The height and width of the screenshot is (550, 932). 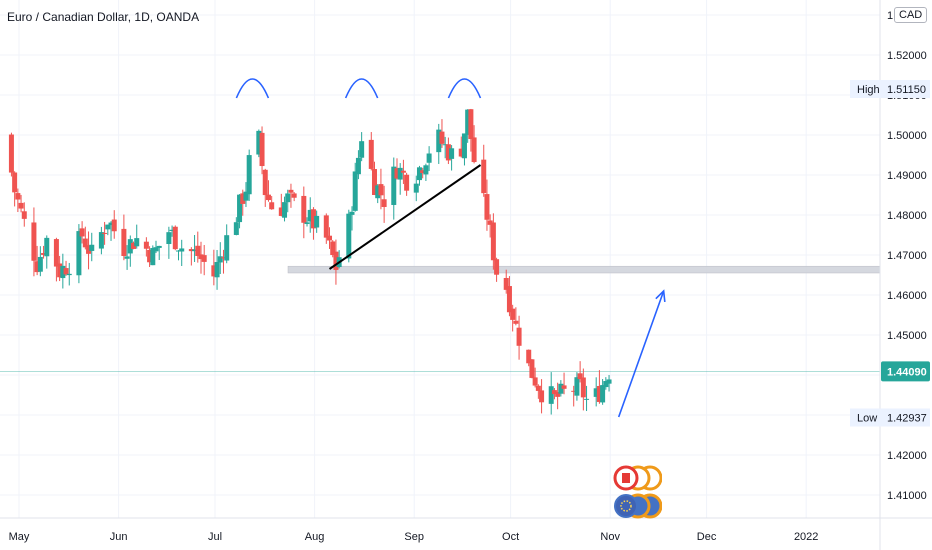 What do you see at coordinates (907, 56) in the screenshot?
I see `price-tick-label: 1.52000` at bounding box center [907, 56].